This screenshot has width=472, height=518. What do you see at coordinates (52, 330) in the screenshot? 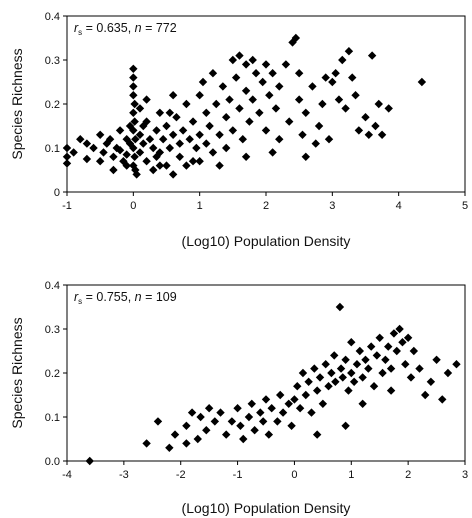
I see `y-tick-label-bottom: 0.3` at bounding box center [52, 330].